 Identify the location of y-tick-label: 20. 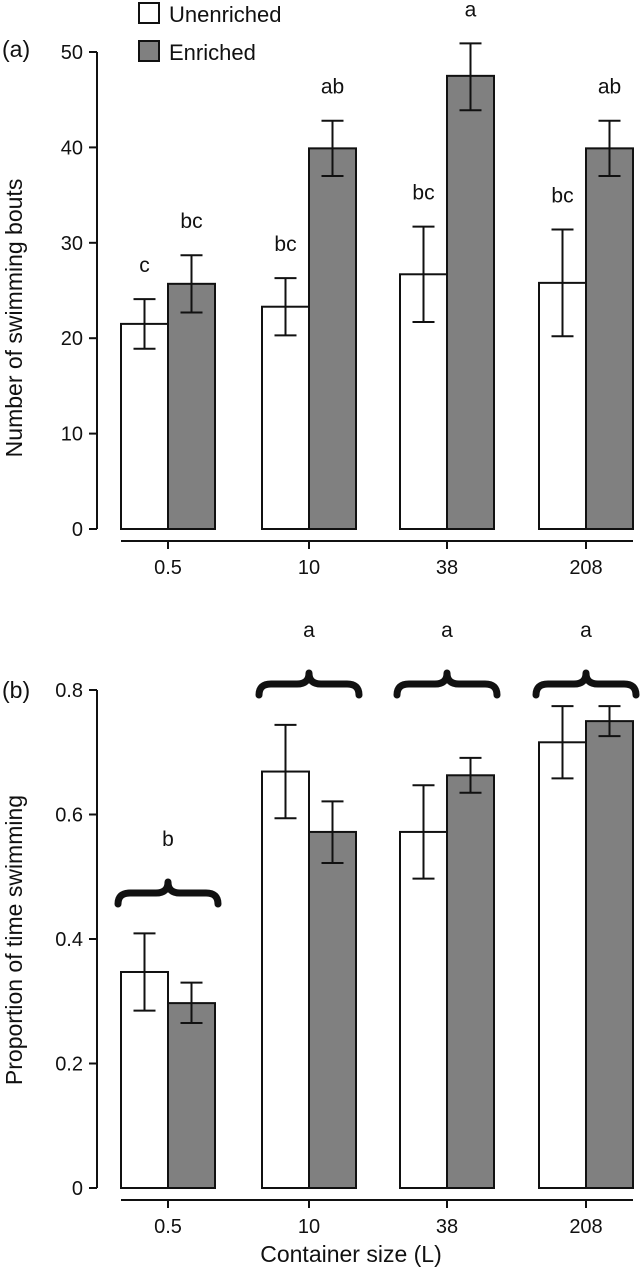
(72, 339).